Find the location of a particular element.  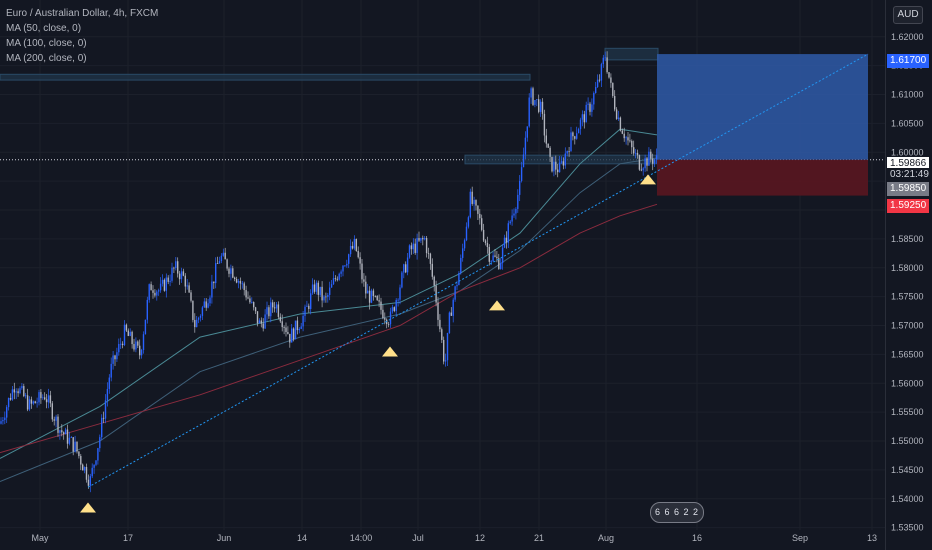

indicator-ma200: MA (200, close, 0) is located at coordinates (46, 58).